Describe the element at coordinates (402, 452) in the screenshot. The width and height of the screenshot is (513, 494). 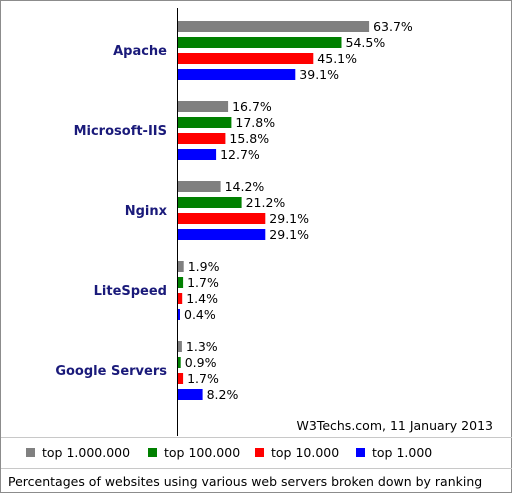
I see `legend-label-top-1-000: top 1.000` at that location.